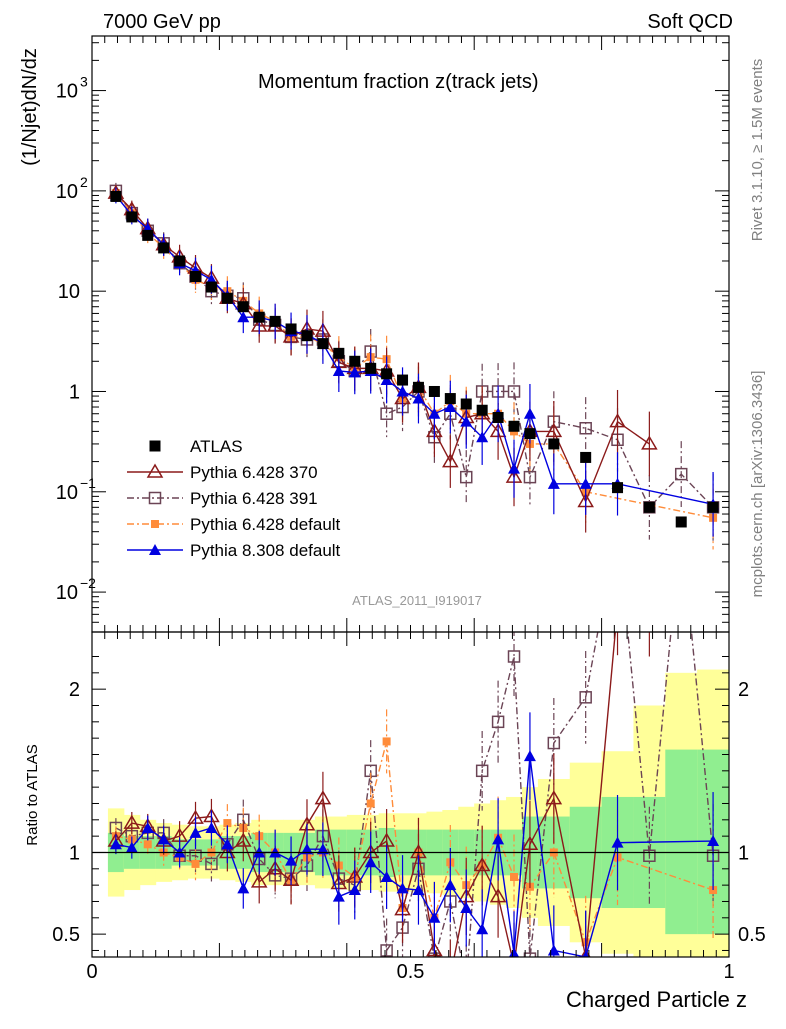  I want to click on x-axis-label: Charged Particle z, so click(656, 999).